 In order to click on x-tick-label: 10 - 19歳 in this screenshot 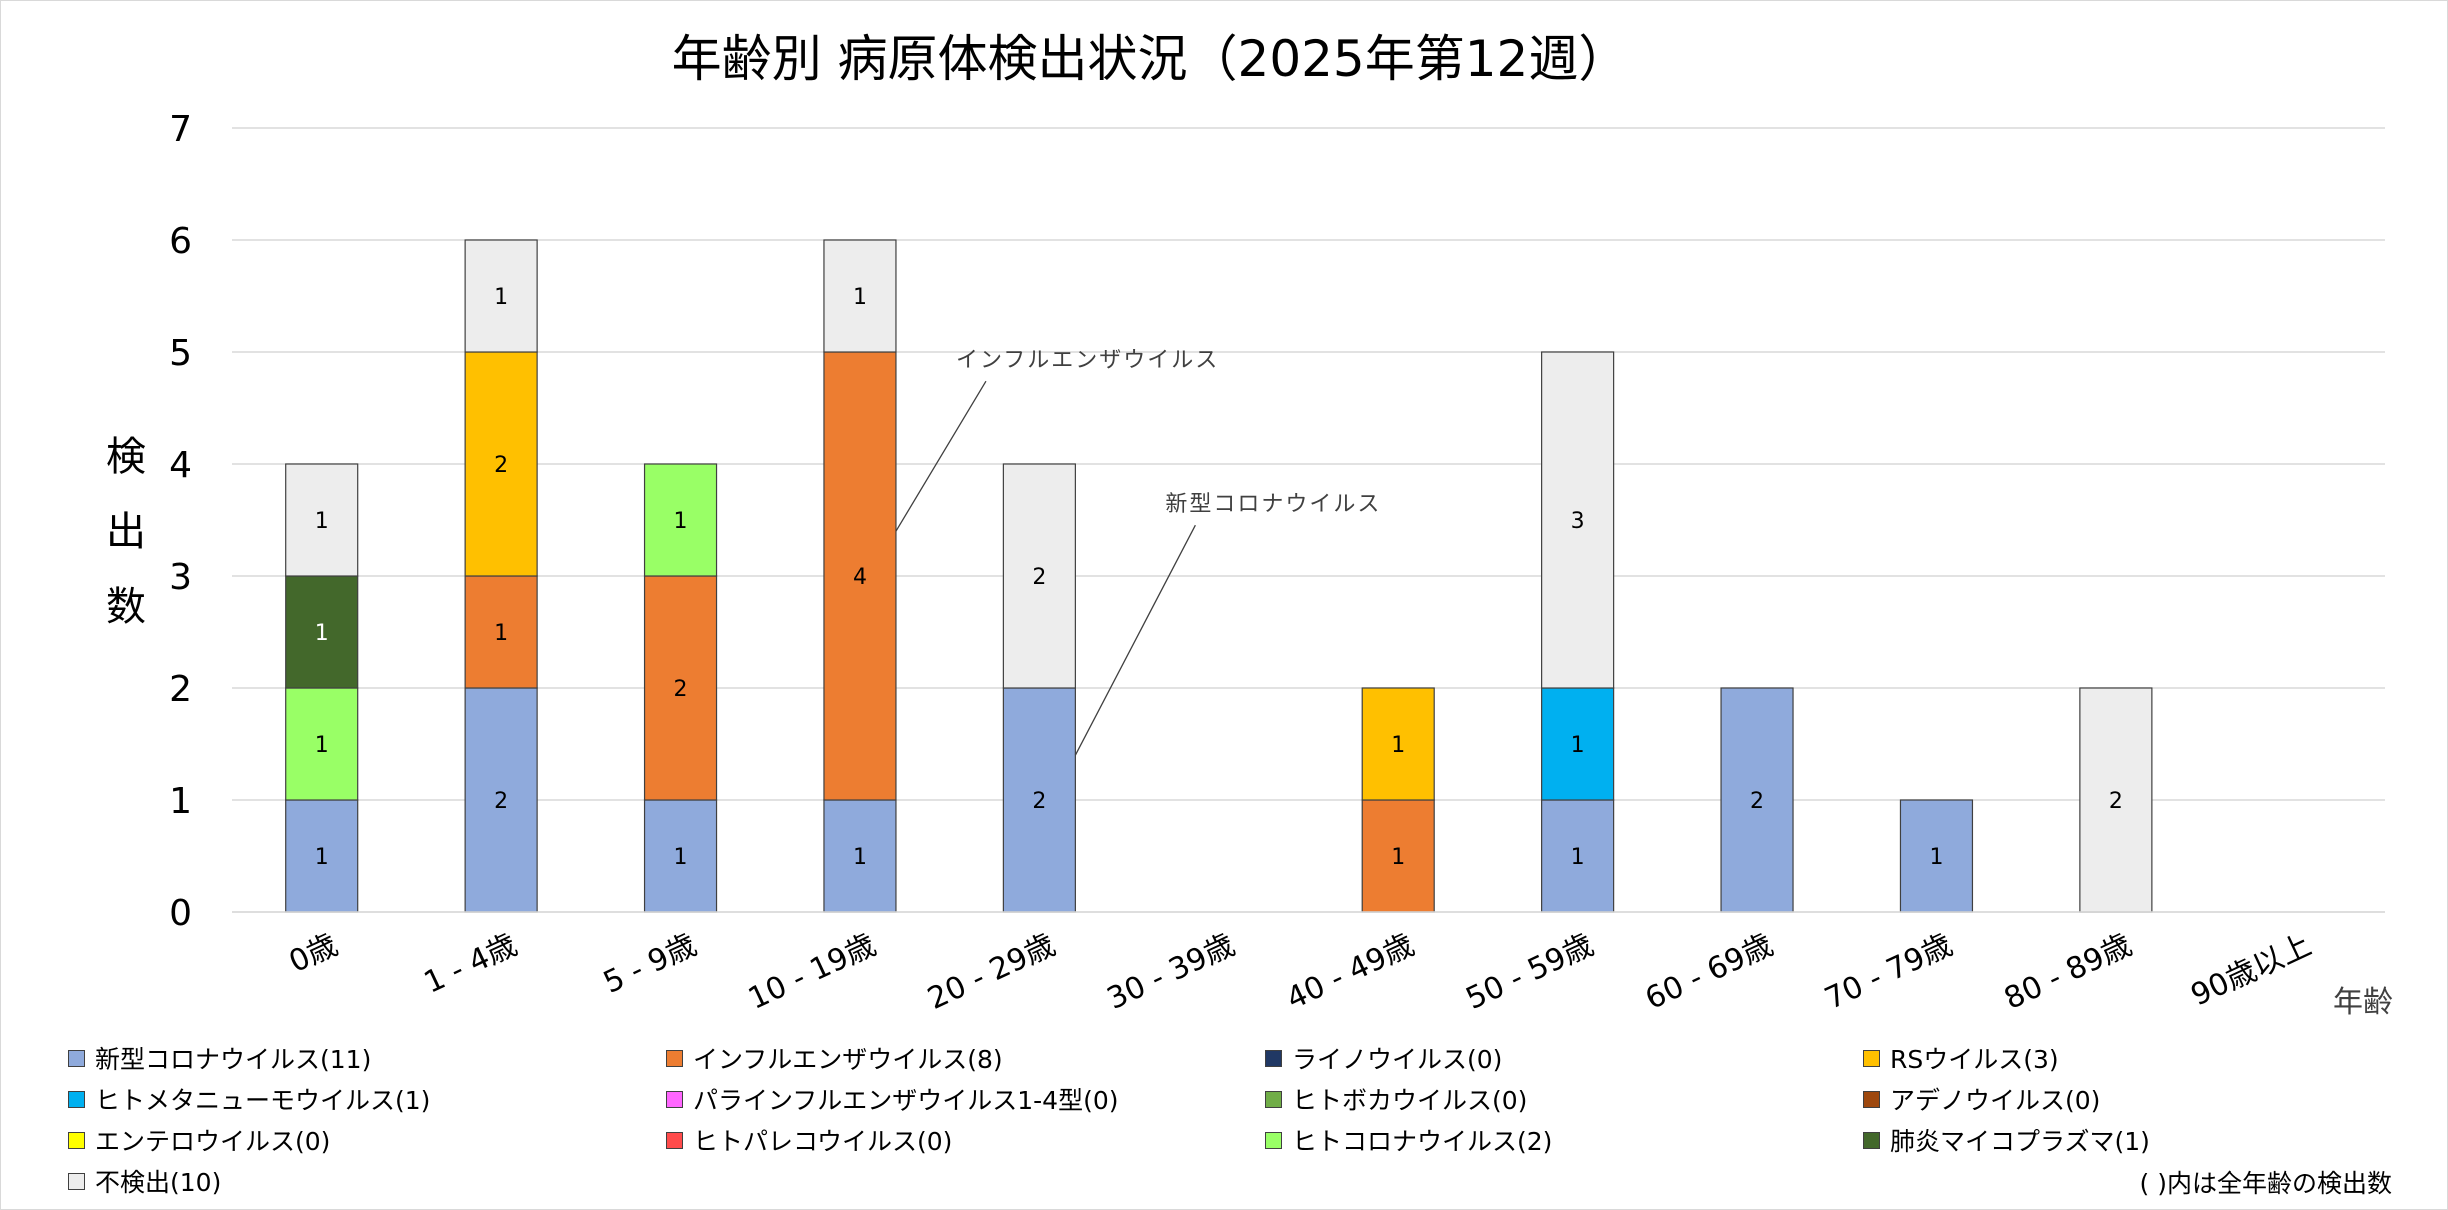, I will do `click(812, 972)`.